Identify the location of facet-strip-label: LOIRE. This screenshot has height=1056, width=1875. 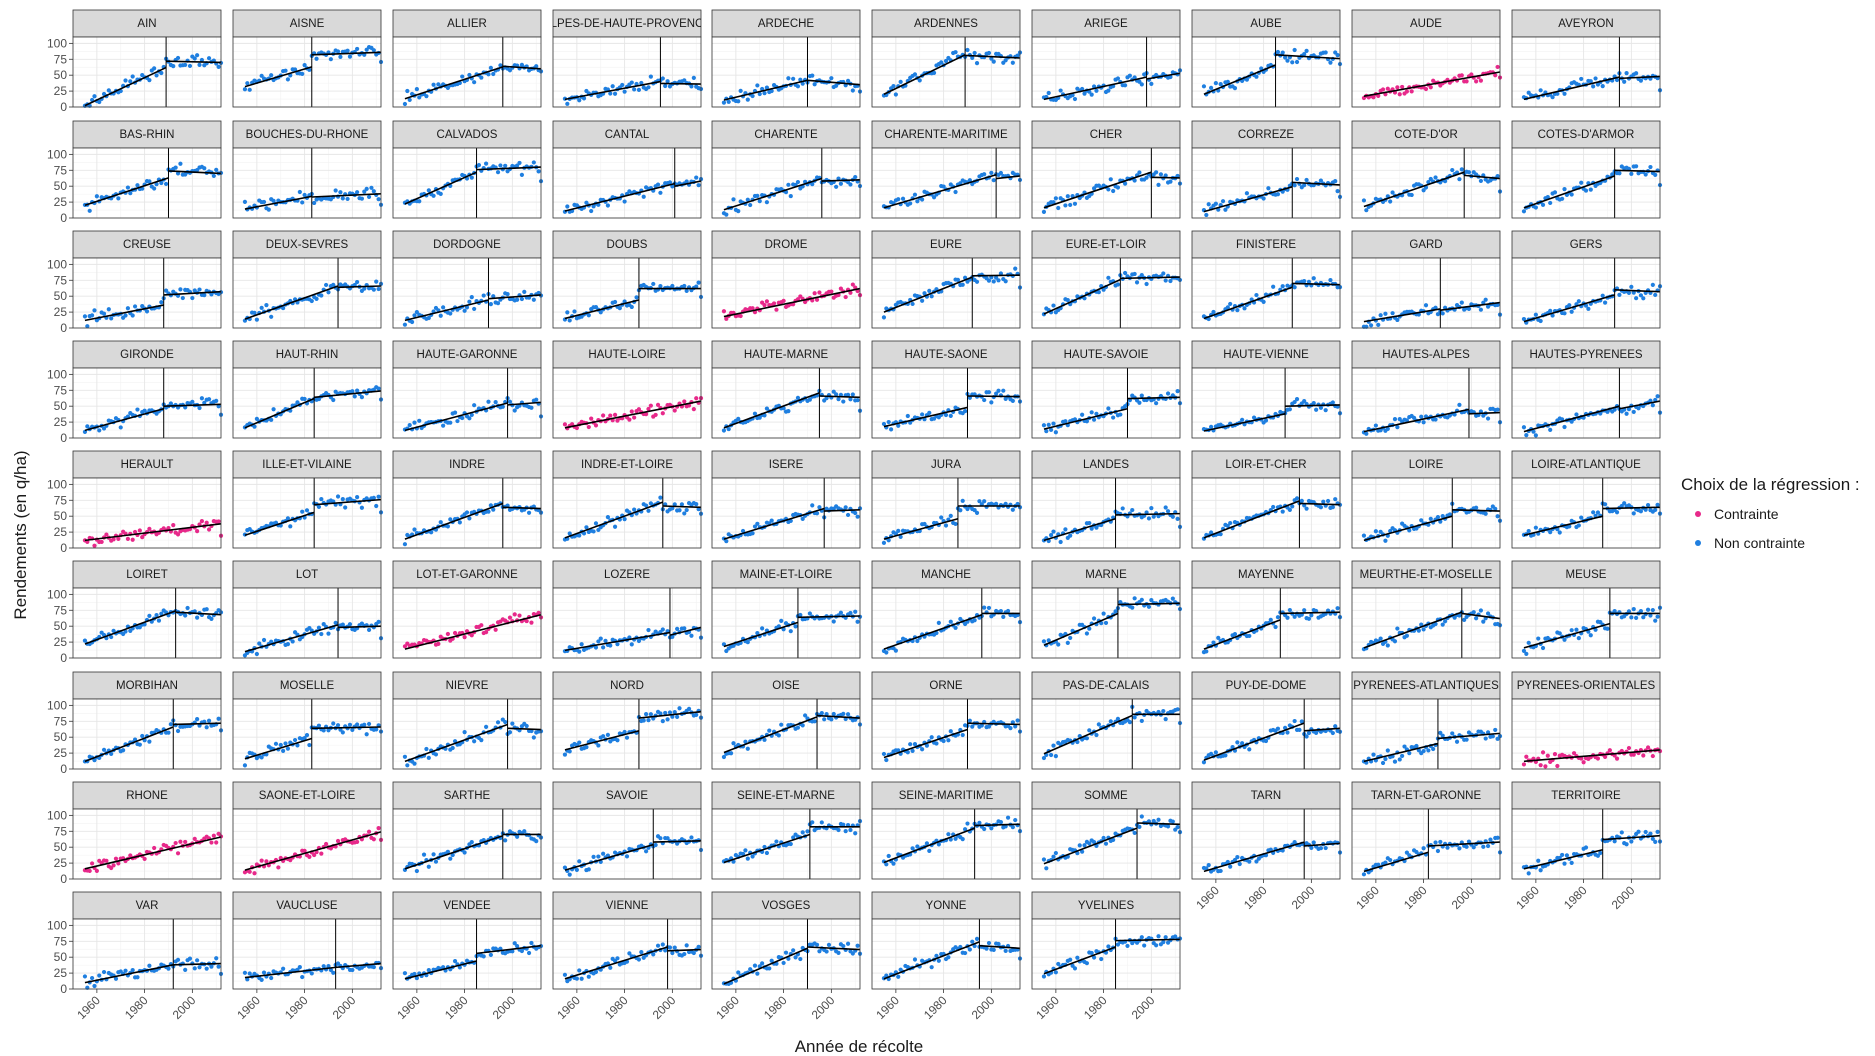
(1426, 465).